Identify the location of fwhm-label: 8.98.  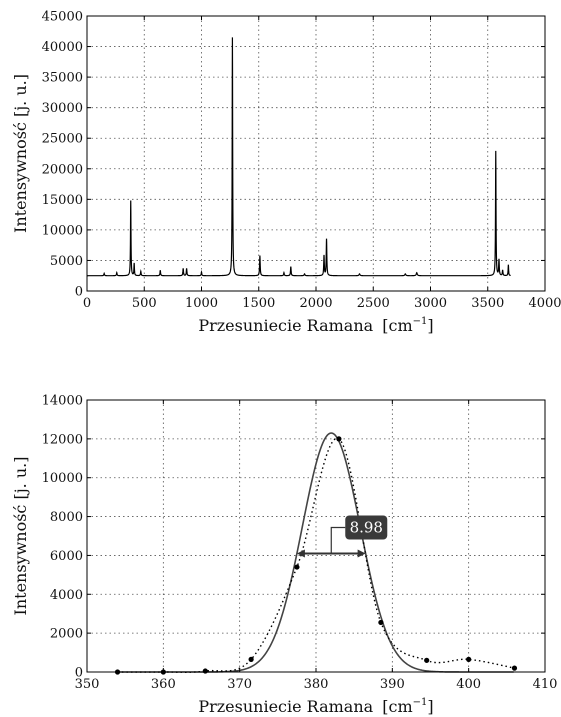
(366, 527).